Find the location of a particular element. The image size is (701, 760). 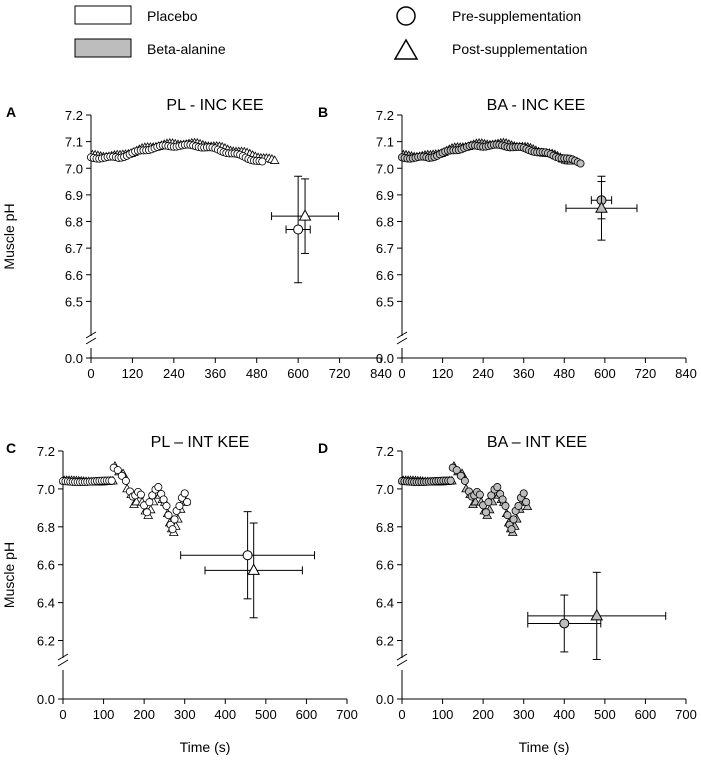

x-axis-label: Time (s) is located at coordinates (205, 747).